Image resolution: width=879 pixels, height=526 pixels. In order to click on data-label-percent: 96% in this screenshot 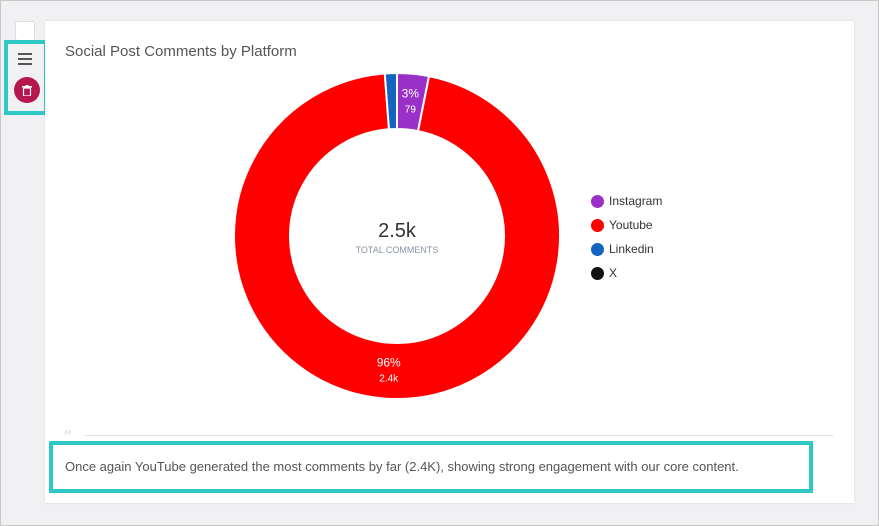, I will do `click(389, 363)`.